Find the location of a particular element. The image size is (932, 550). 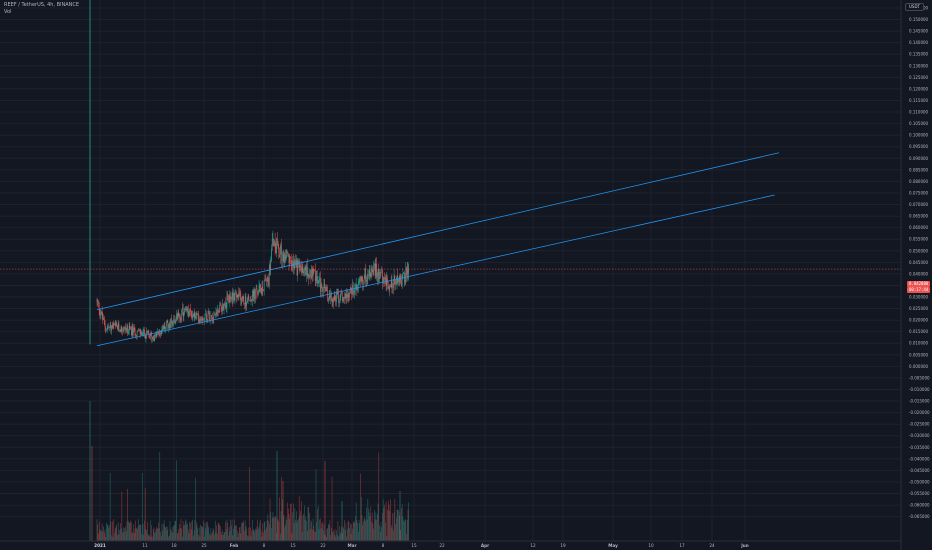

volume-indicator-label: Vol is located at coordinates (8, 12).